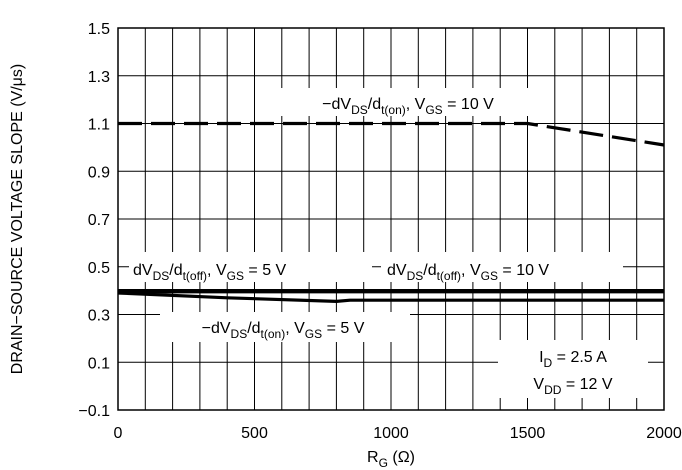  I want to click on test-conditions: ID = 2.5 A VDD = 12 V, so click(573, 369).